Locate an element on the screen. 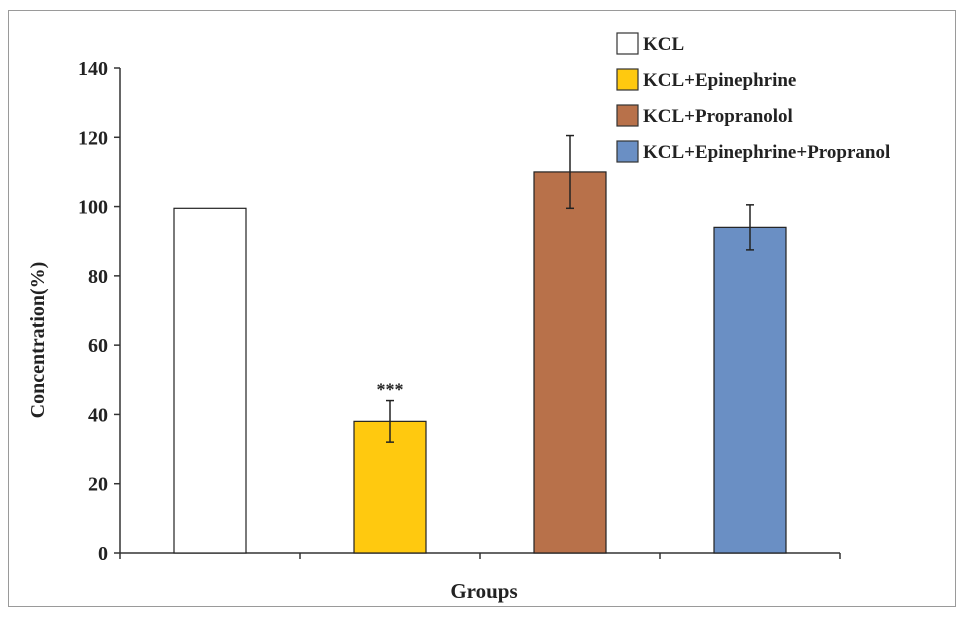  significance-marker: *** is located at coordinates (390, 390).